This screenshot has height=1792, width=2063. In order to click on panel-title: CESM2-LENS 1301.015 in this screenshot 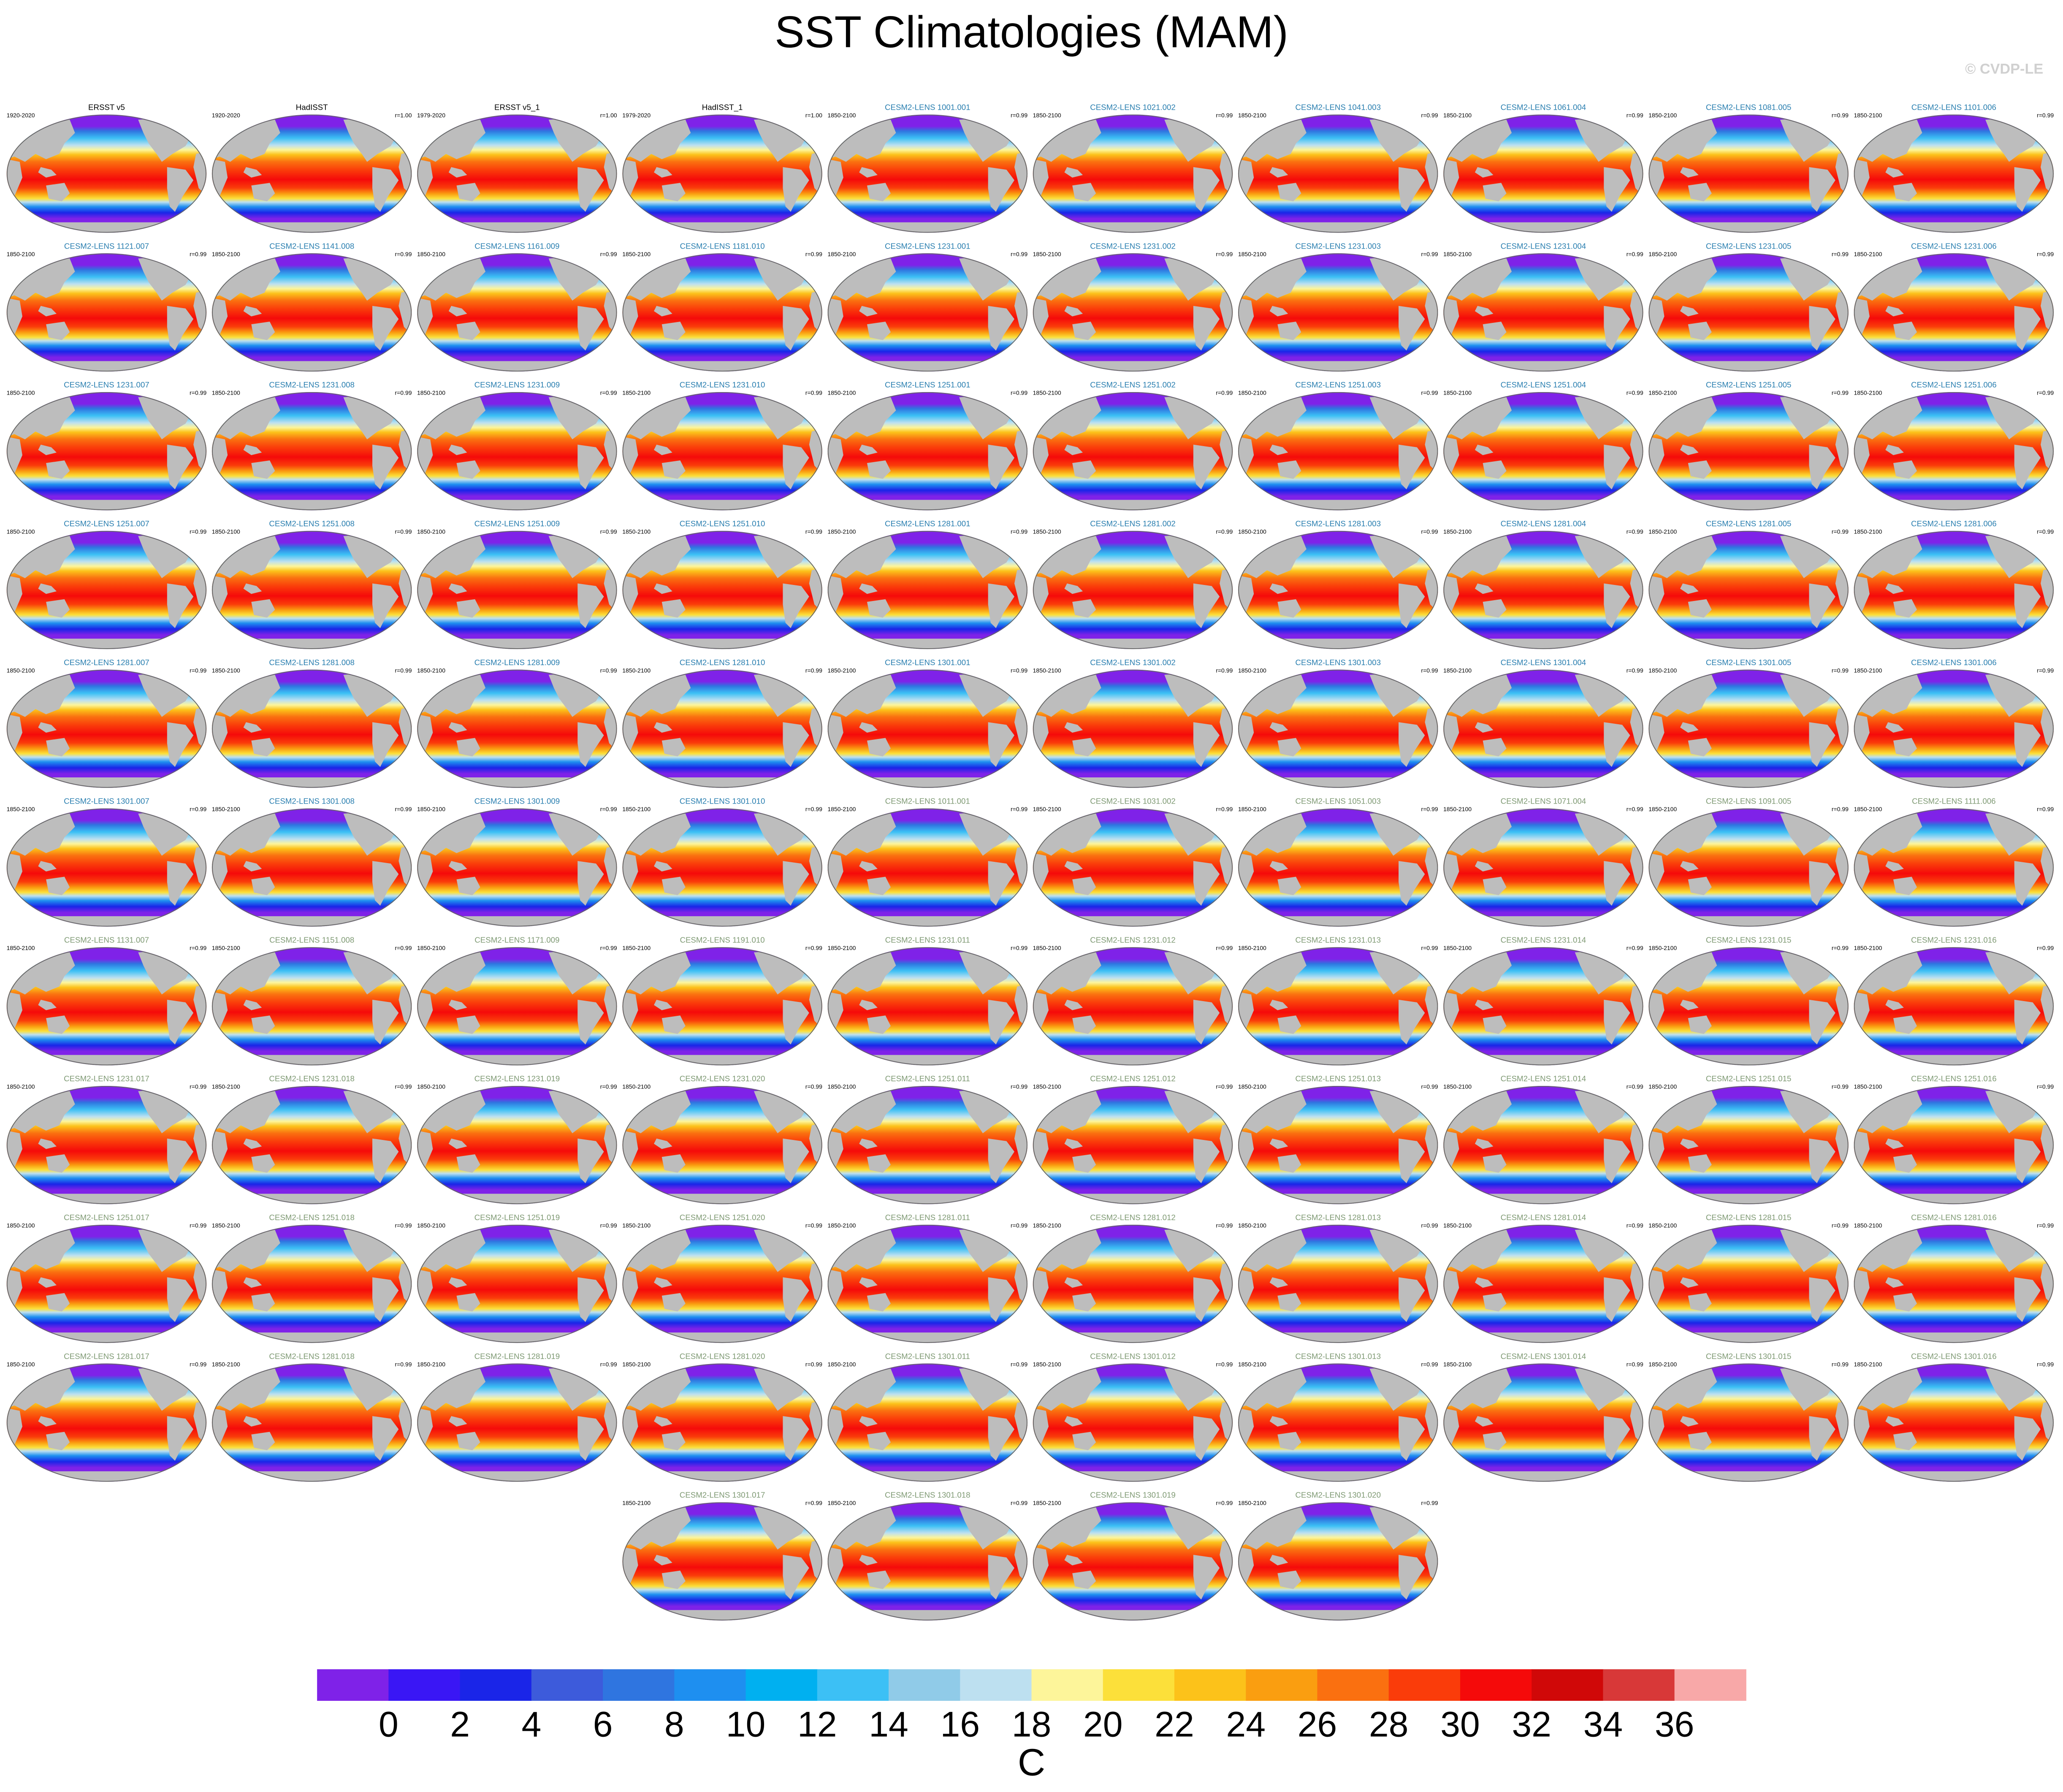, I will do `click(1749, 1356)`.